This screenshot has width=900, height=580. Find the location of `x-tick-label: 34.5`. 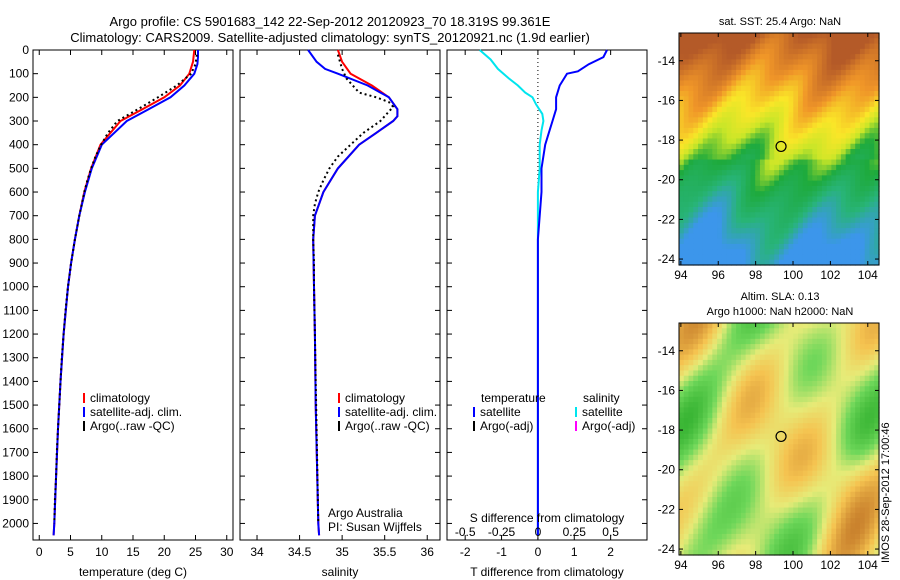

x-tick-label: 34.5 is located at coordinates (300, 552).